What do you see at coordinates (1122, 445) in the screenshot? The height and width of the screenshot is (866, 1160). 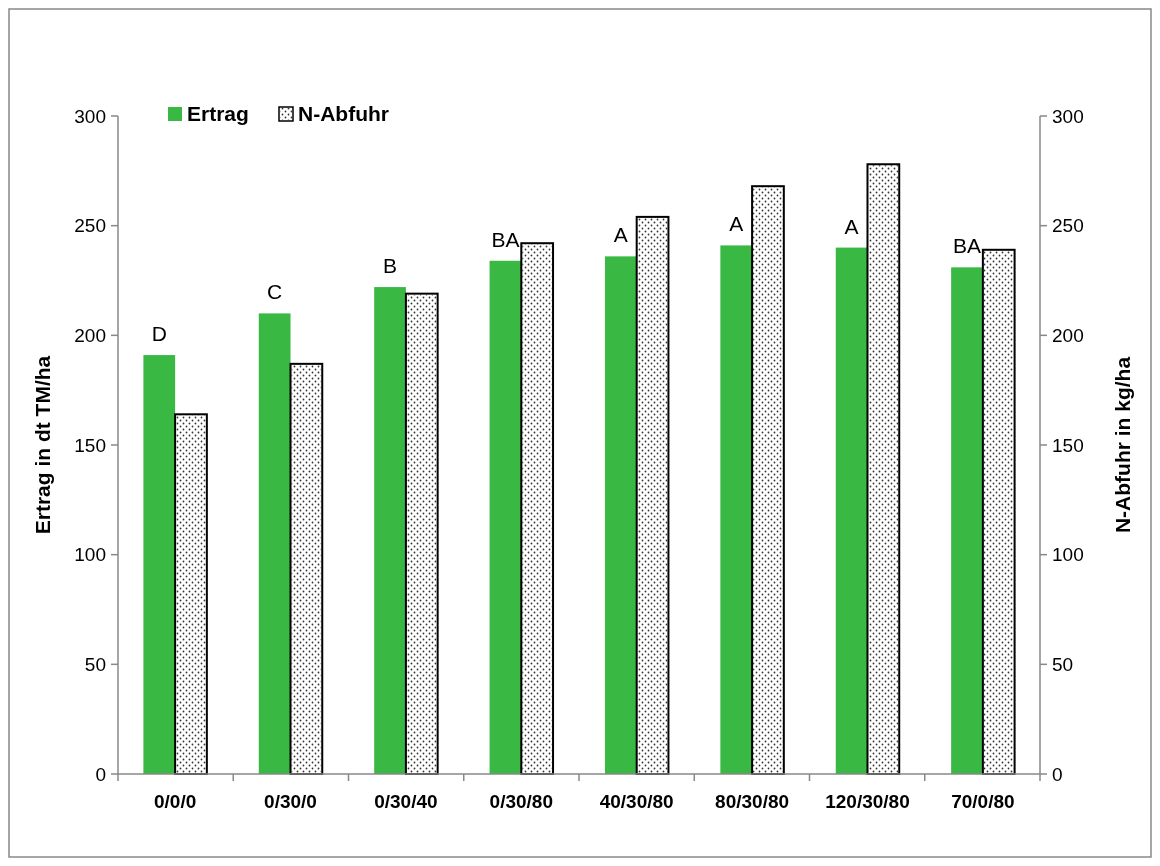 I see `y2-axis-title: N-Abfuhr in kg/ha` at bounding box center [1122, 445].